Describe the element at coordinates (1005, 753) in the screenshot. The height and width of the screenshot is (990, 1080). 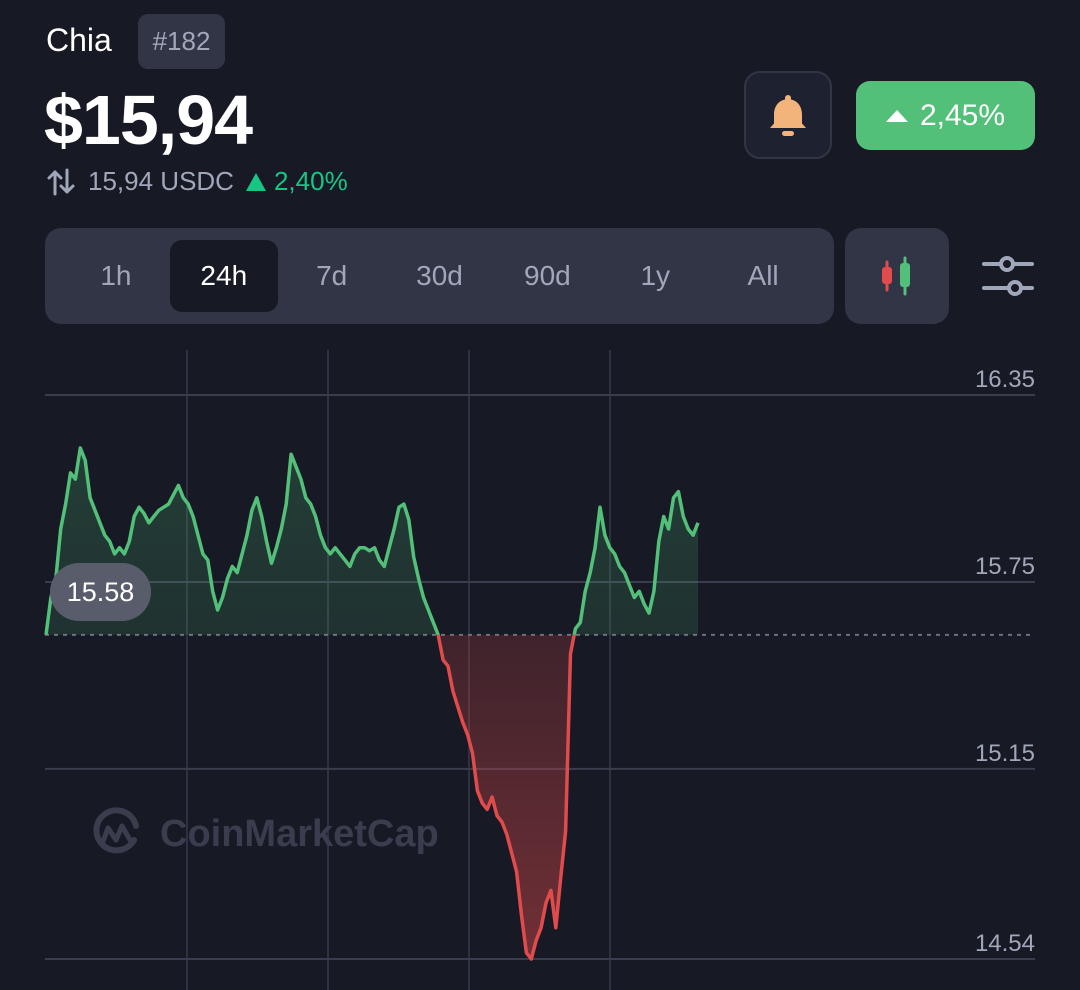
I see `y-tick-label: 15.15` at that location.